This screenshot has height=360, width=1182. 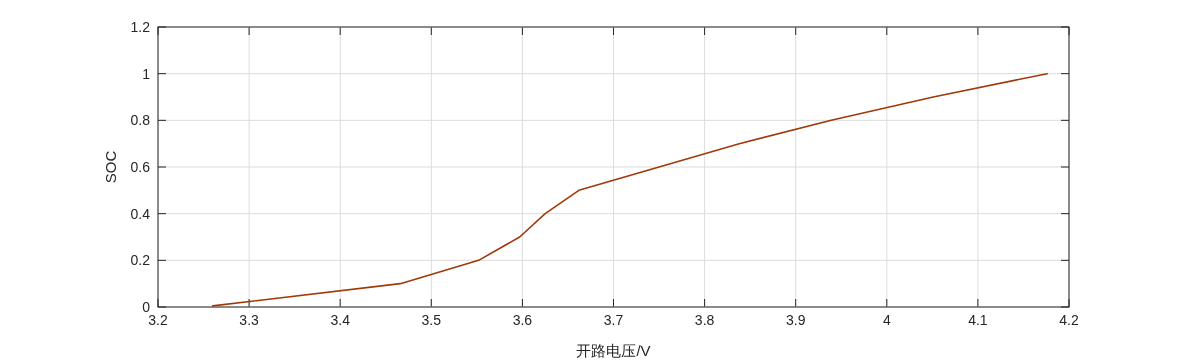 What do you see at coordinates (249, 320) in the screenshot?
I see `x-tick-label: 3.3` at bounding box center [249, 320].